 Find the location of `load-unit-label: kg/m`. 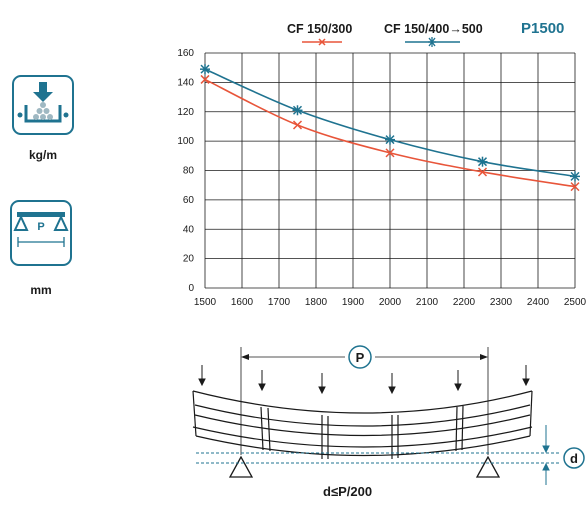

load-unit-label: kg/m is located at coordinates (42, 155).